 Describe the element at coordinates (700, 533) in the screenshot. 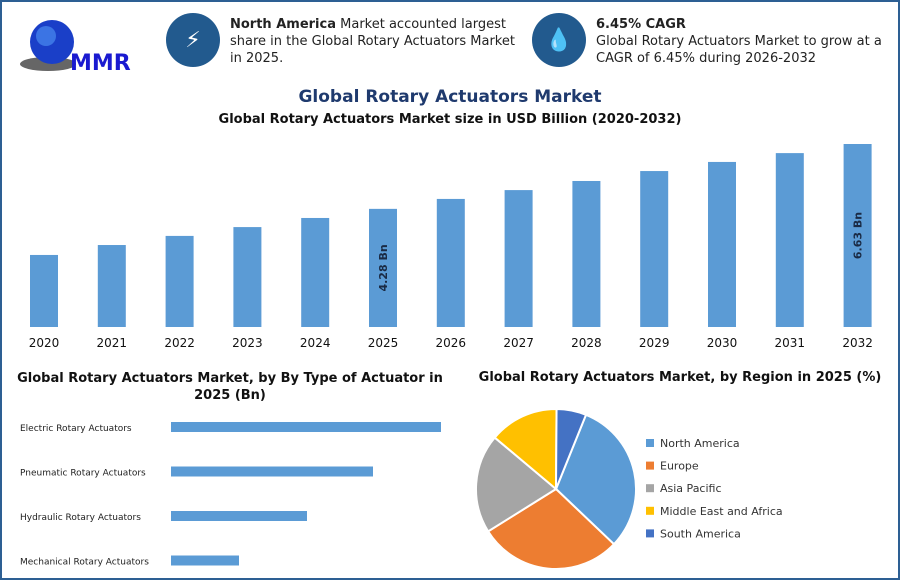

I see `legend-label: South America` at that location.